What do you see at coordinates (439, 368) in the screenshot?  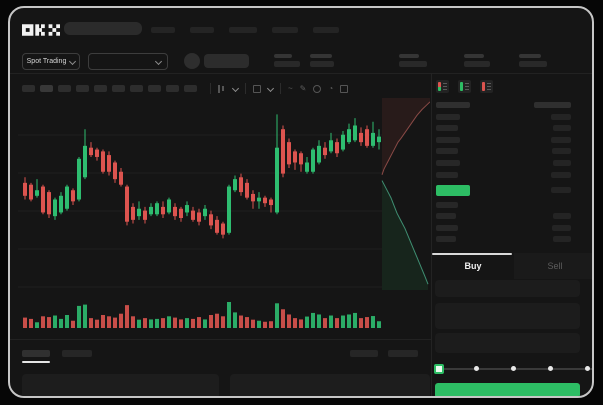 I see `slider-handle` at bounding box center [439, 368].